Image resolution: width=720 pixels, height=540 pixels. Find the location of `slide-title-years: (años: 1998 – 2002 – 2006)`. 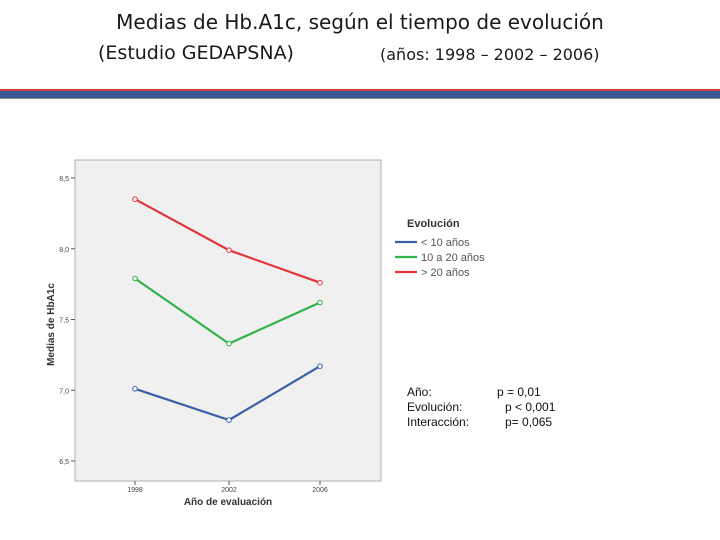

slide-title-years: (años: 1998 – 2002 – 2006) is located at coordinates (490, 54).